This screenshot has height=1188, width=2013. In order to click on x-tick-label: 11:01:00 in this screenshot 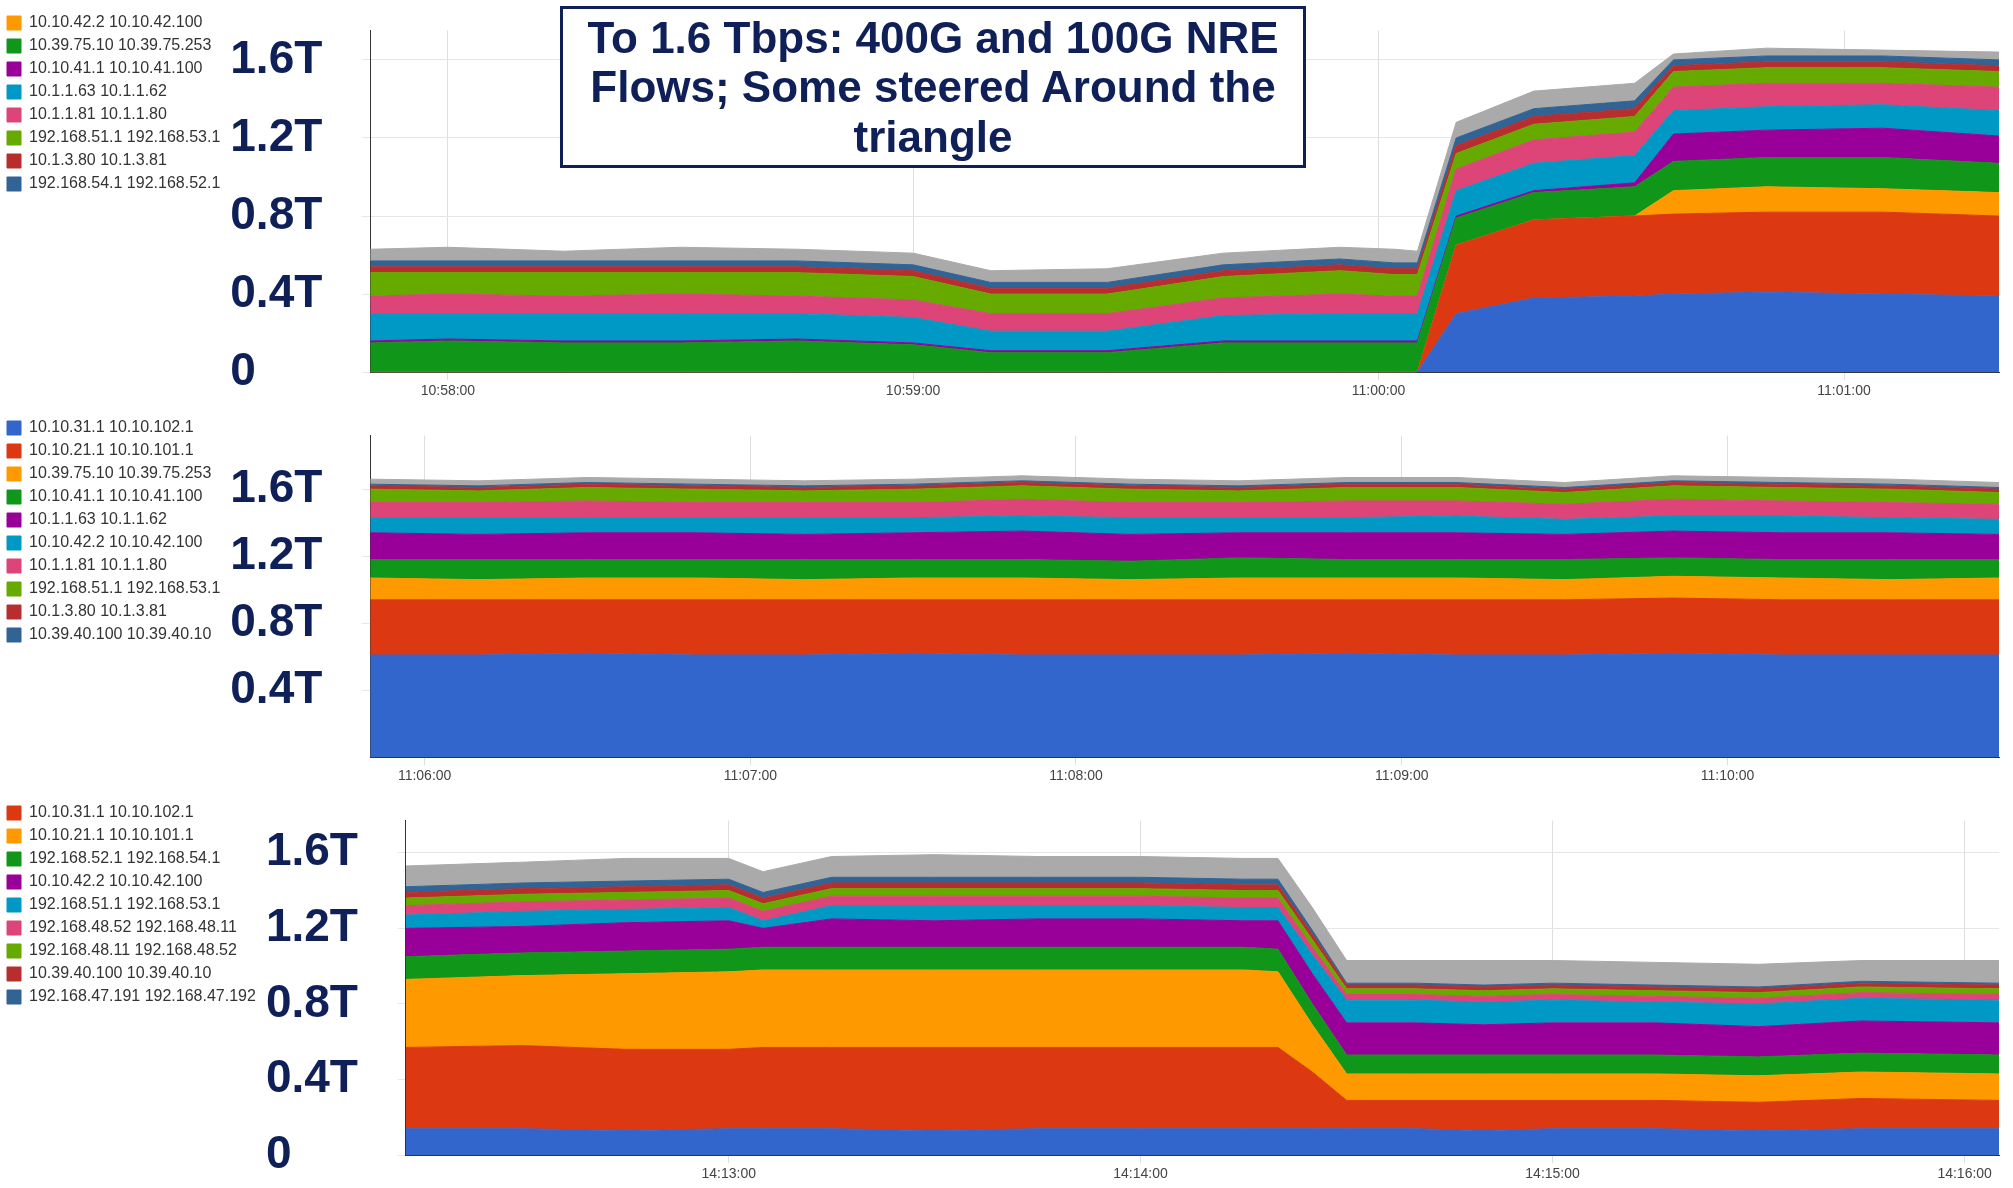, I will do `click(1844, 390)`.